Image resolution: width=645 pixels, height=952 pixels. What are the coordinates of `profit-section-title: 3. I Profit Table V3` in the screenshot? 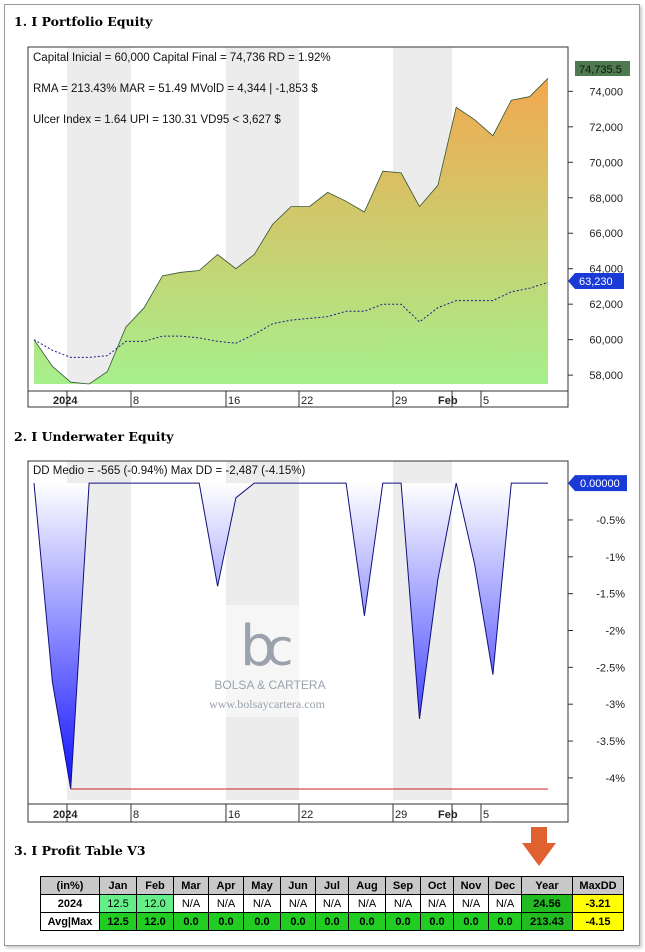 It's located at (80, 850).